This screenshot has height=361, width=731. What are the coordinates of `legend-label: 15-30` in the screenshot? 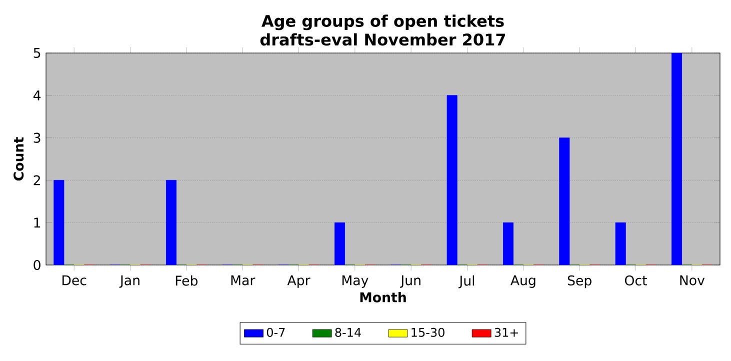 It's located at (428, 332).